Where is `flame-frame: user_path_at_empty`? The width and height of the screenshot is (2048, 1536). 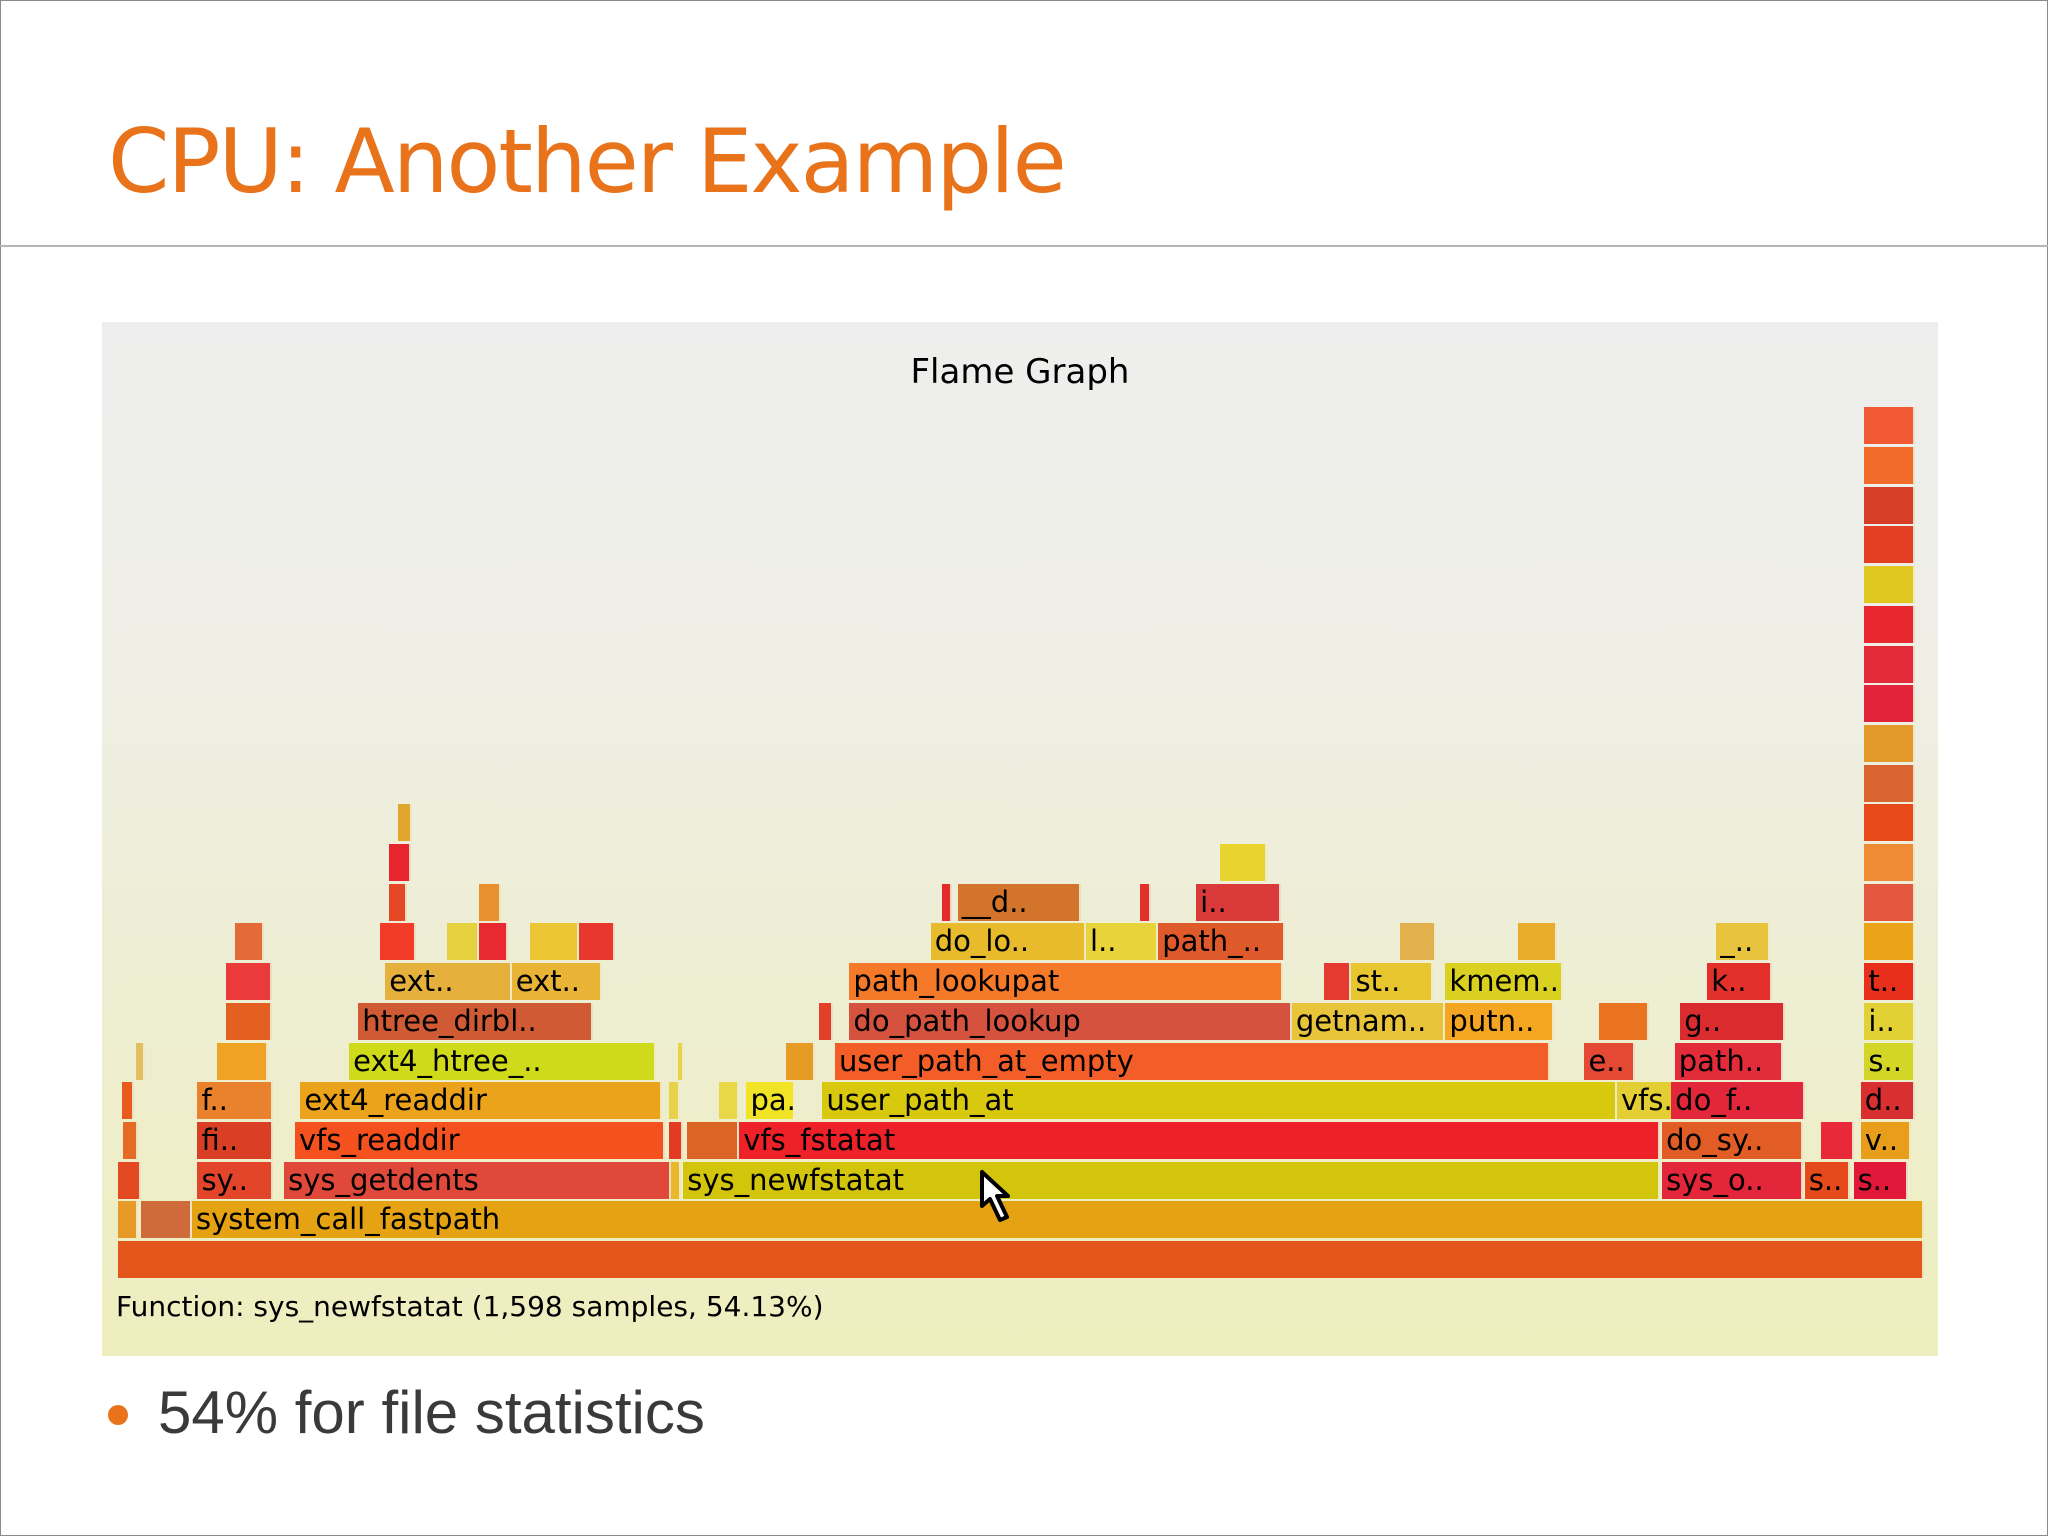
flame-frame: user_path_at_empty is located at coordinates (1192, 1061).